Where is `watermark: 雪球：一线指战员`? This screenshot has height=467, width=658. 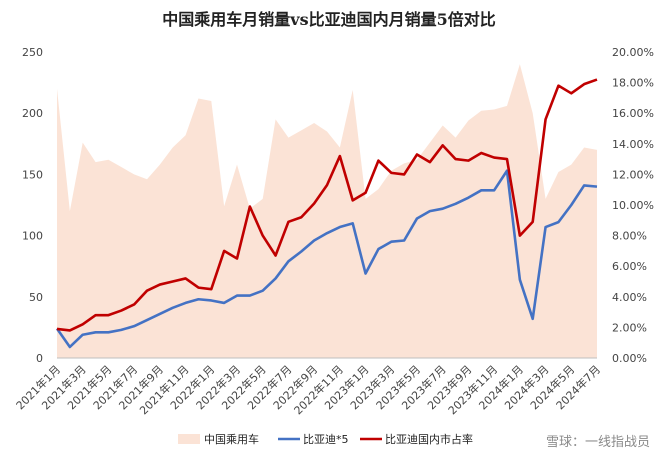
watermark: 雪球：一线指战员 is located at coordinates (598, 442).